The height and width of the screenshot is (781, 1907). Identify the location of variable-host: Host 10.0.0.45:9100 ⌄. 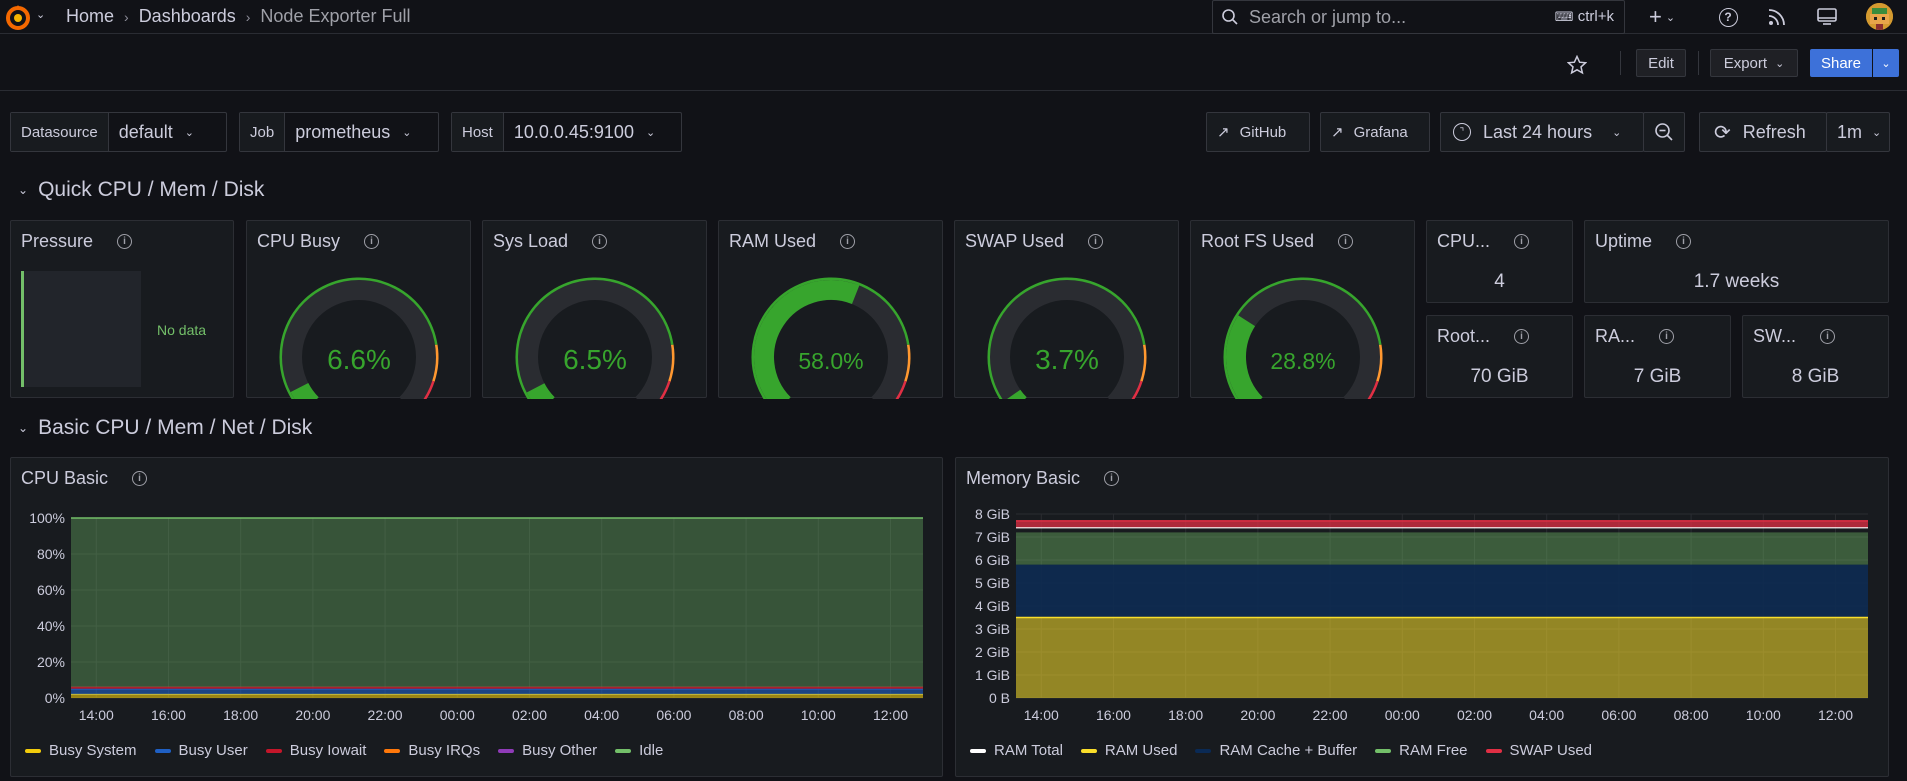
(566, 132).